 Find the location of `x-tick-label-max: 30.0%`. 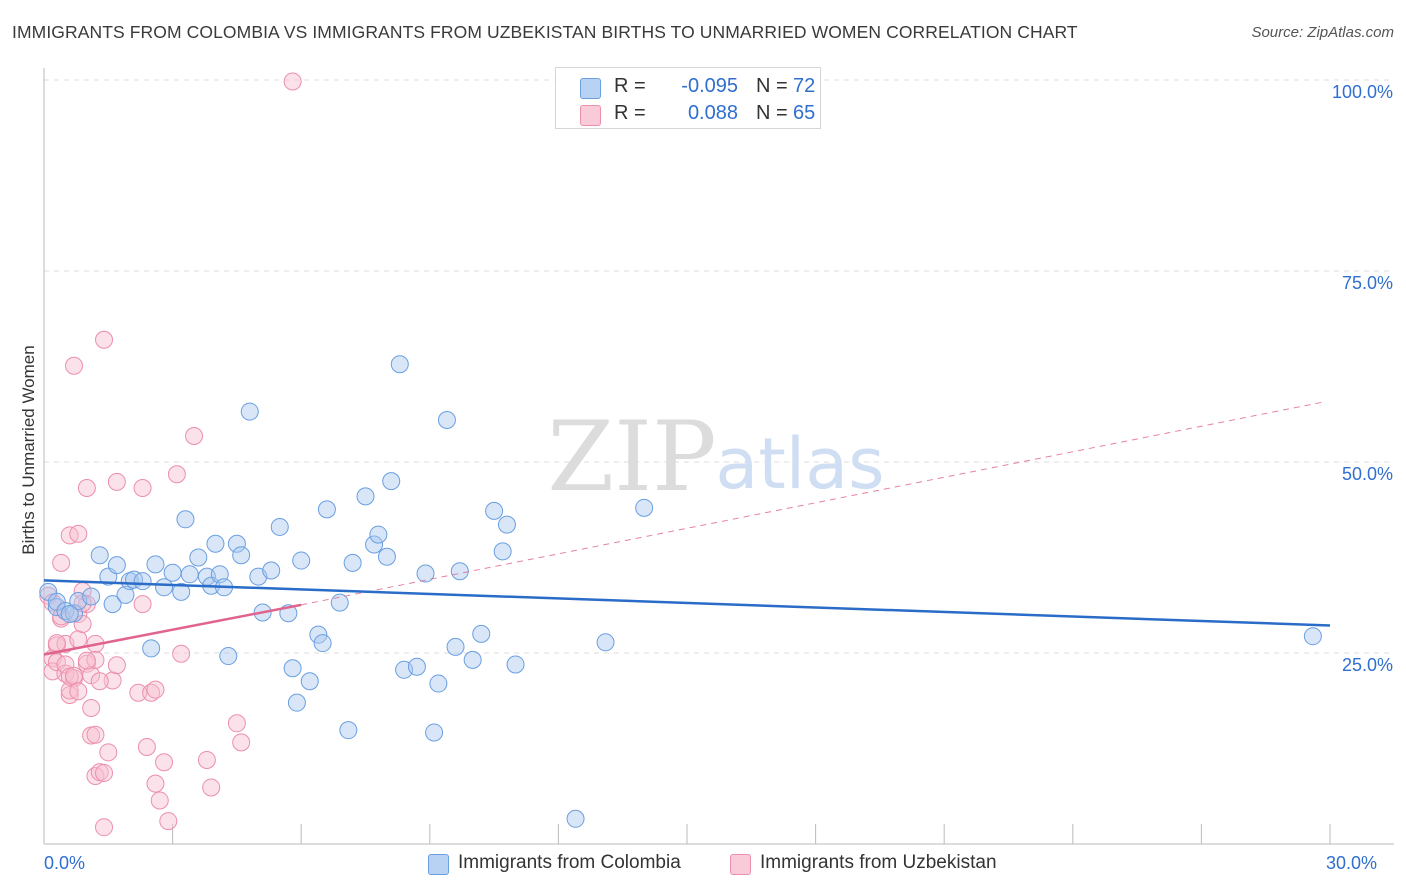

x-tick-label-max: 30.0% is located at coordinates (1352, 863).